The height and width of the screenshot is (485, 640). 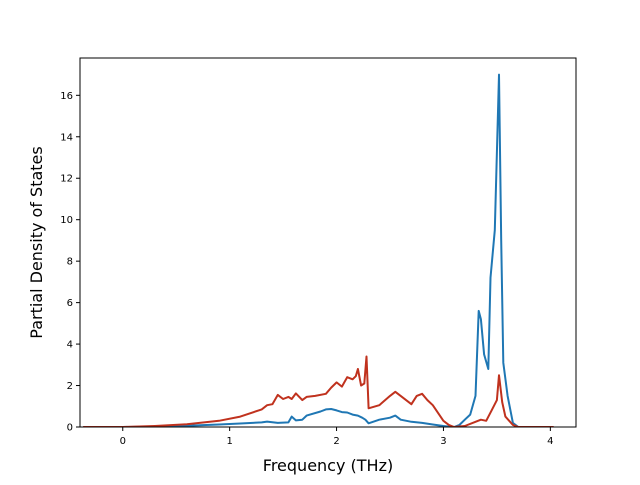 I want to click on x-tick-label: 4, so click(x=550, y=441).